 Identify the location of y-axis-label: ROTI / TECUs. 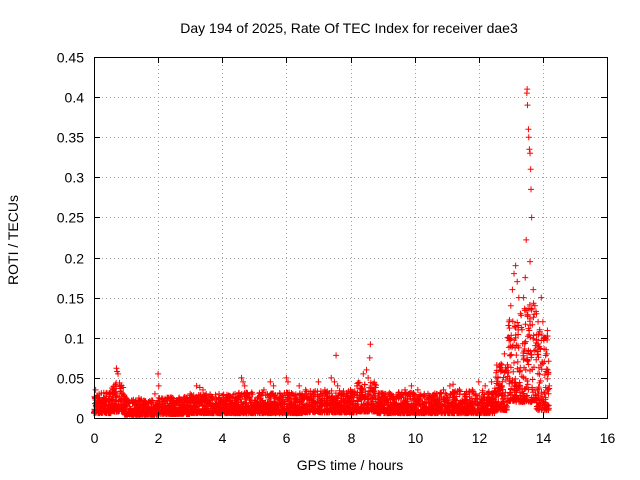
(13, 240).